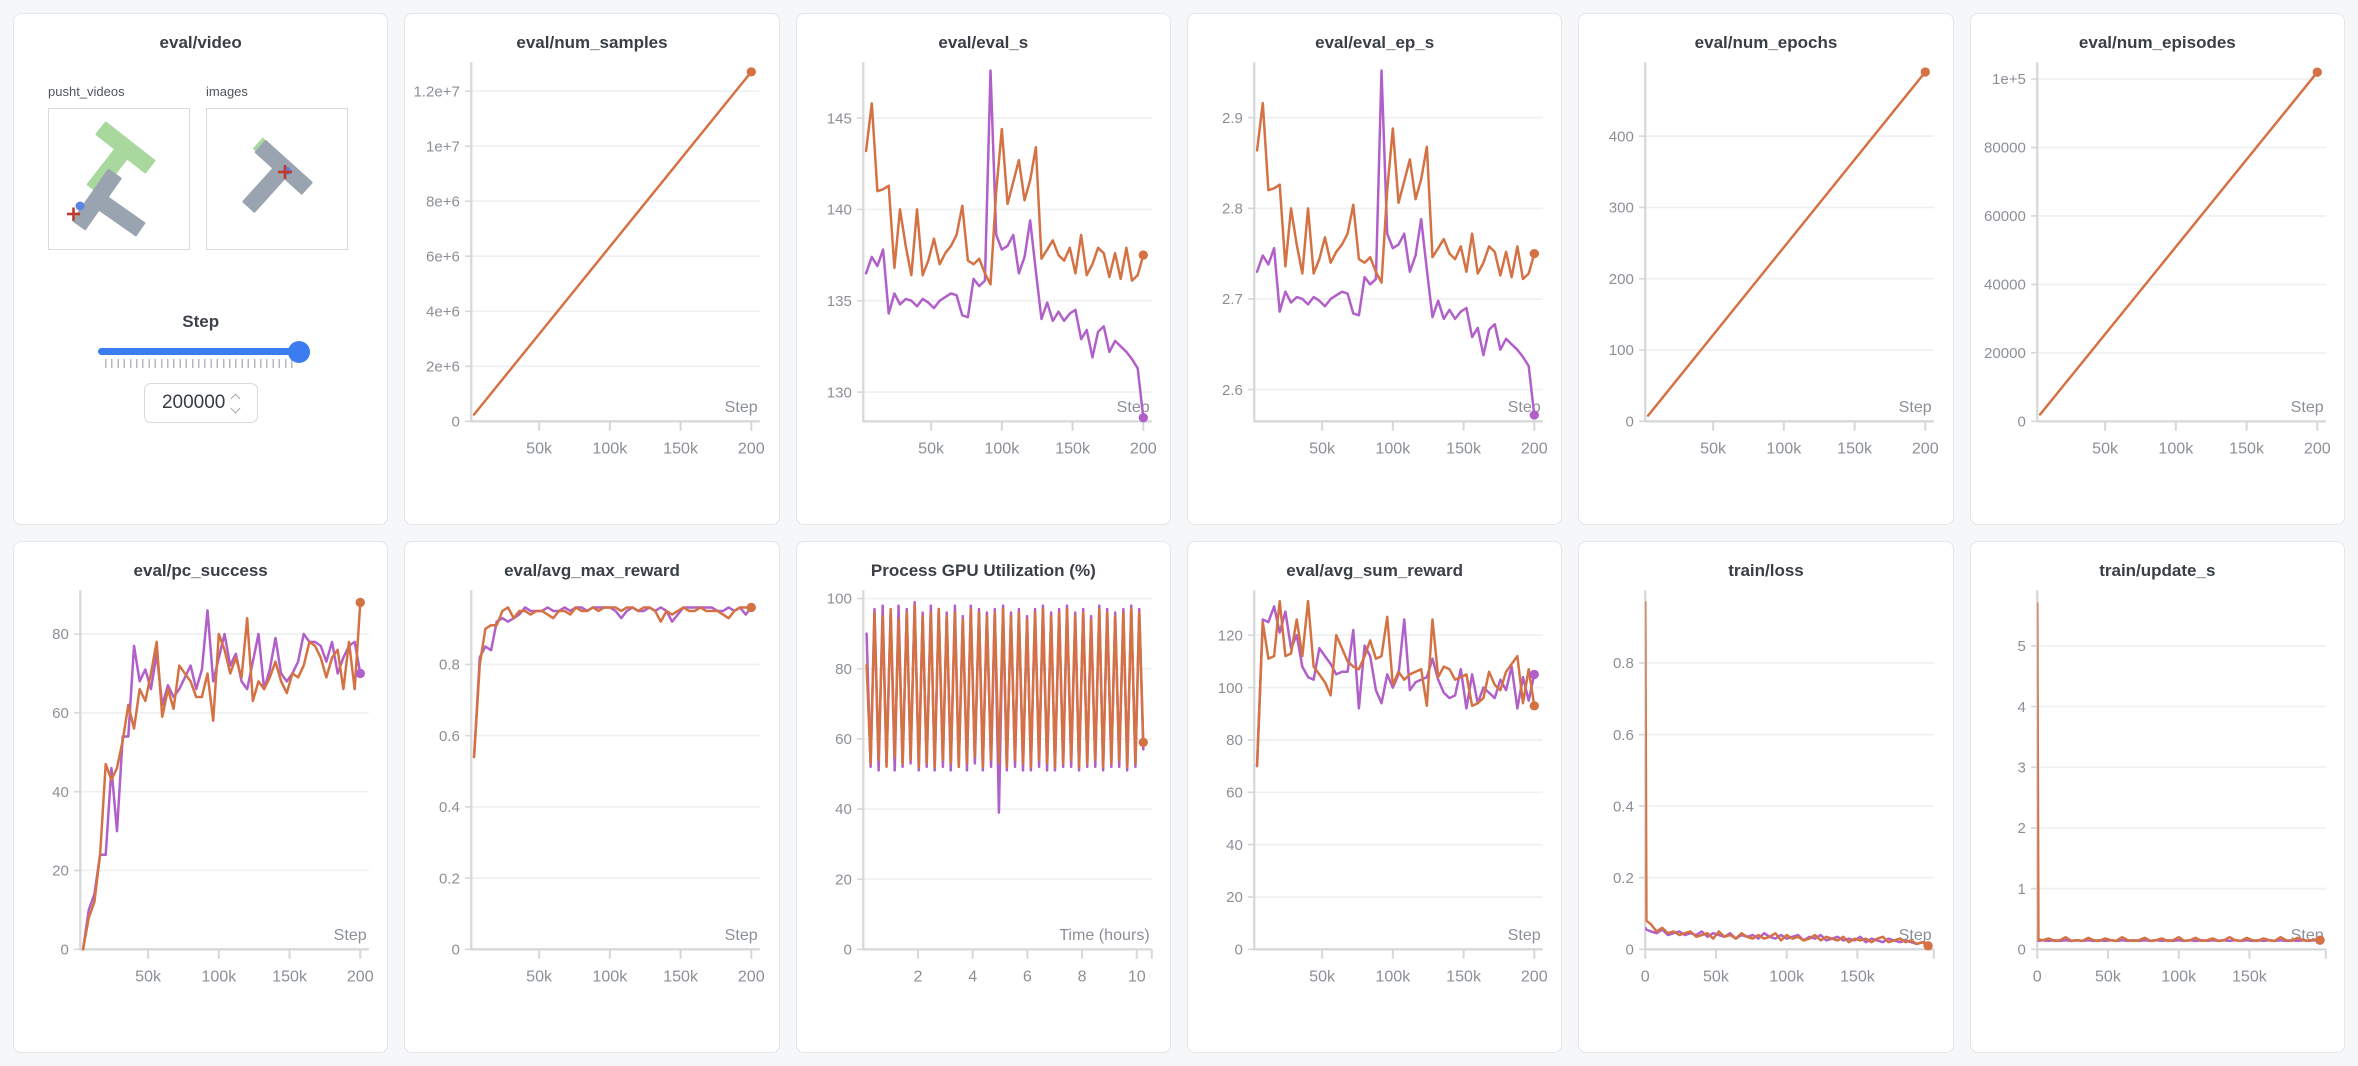  What do you see at coordinates (111, 179) in the screenshot?
I see `pusht-video-frame` at bounding box center [111, 179].